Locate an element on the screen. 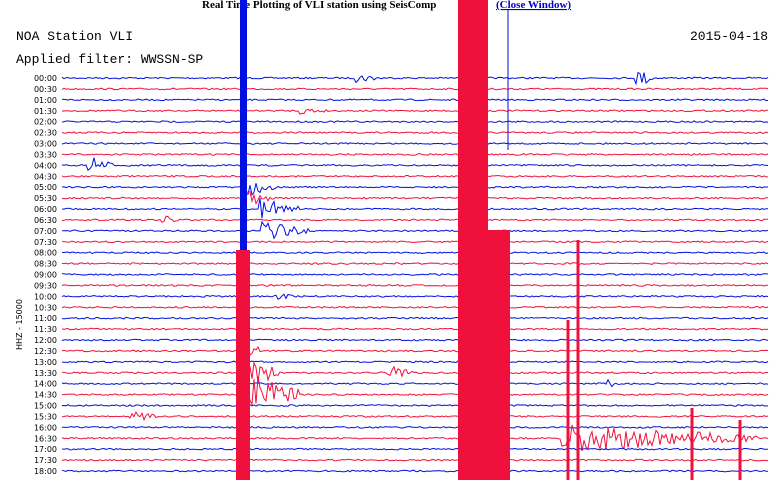  time-label: 11:30 is located at coordinates (45, 329).